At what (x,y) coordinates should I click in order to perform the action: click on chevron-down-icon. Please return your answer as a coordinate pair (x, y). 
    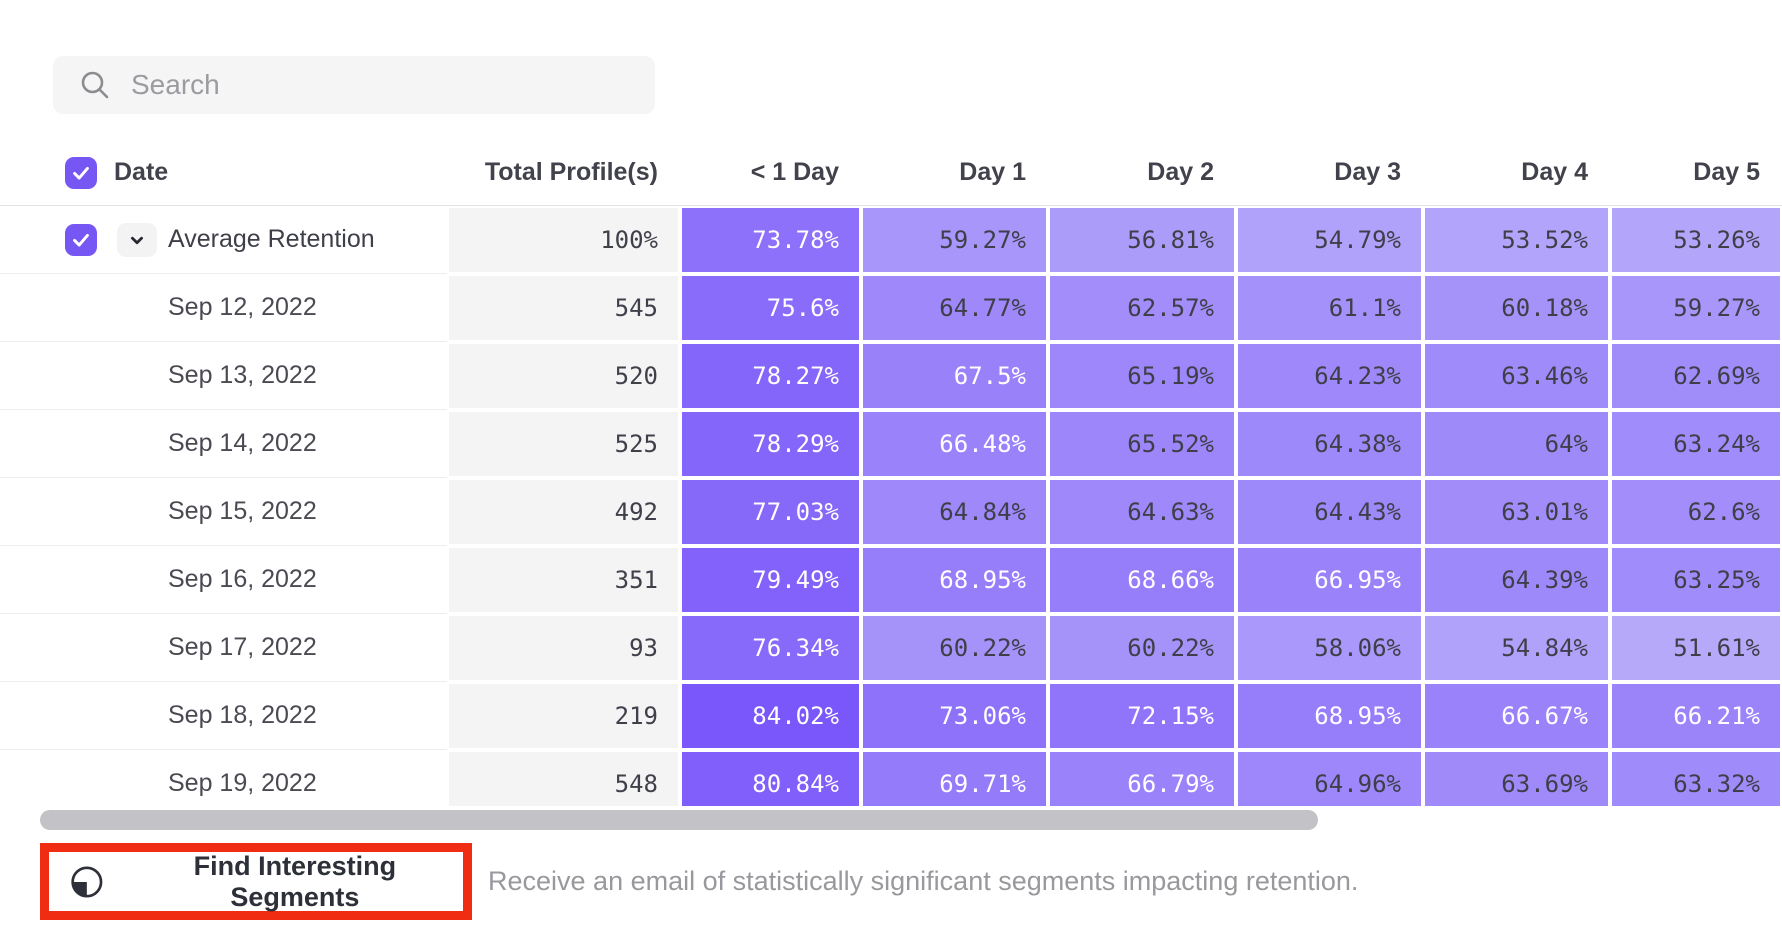
    Looking at the image, I should click on (137, 240).